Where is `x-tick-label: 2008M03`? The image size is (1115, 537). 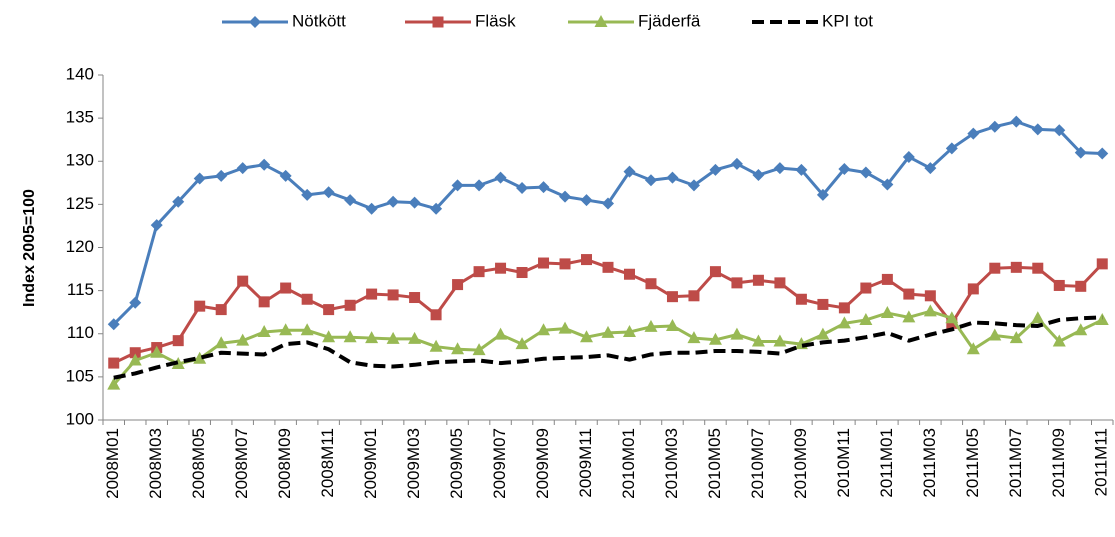 x-tick-label: 2008M03 is located at coordinates (155, 463).